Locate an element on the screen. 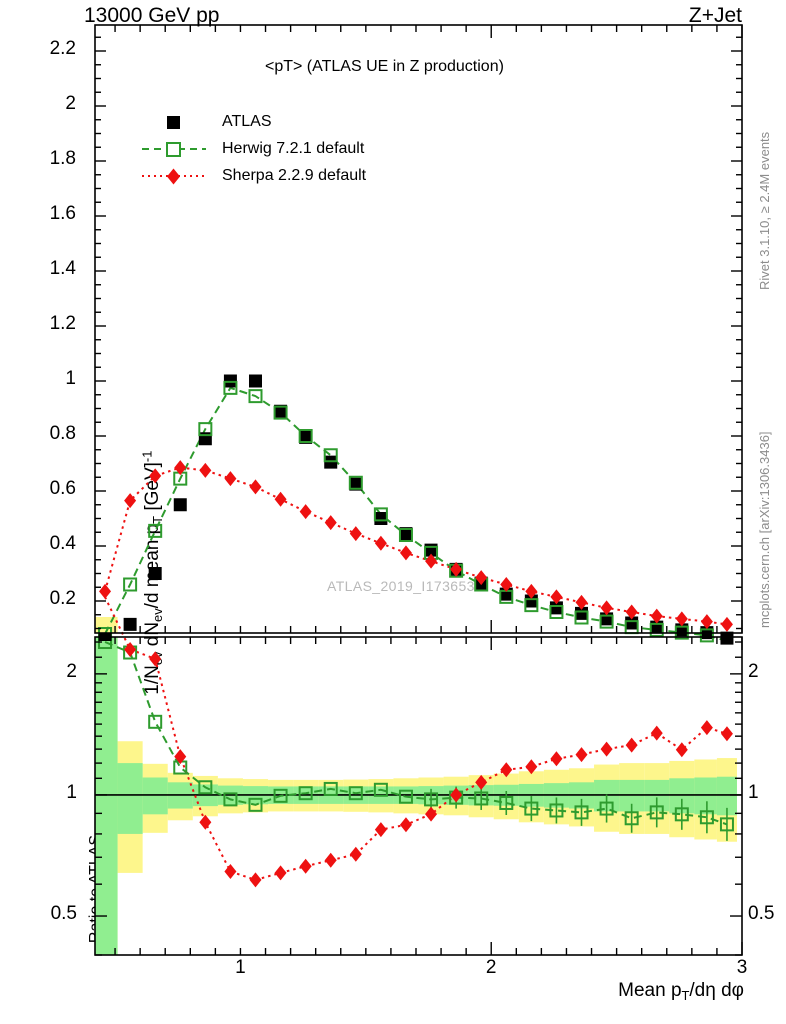 The width and height of the screenshot is (786, 1024). y-axis-tick-label: 2 is located at coordinates (70, 103).